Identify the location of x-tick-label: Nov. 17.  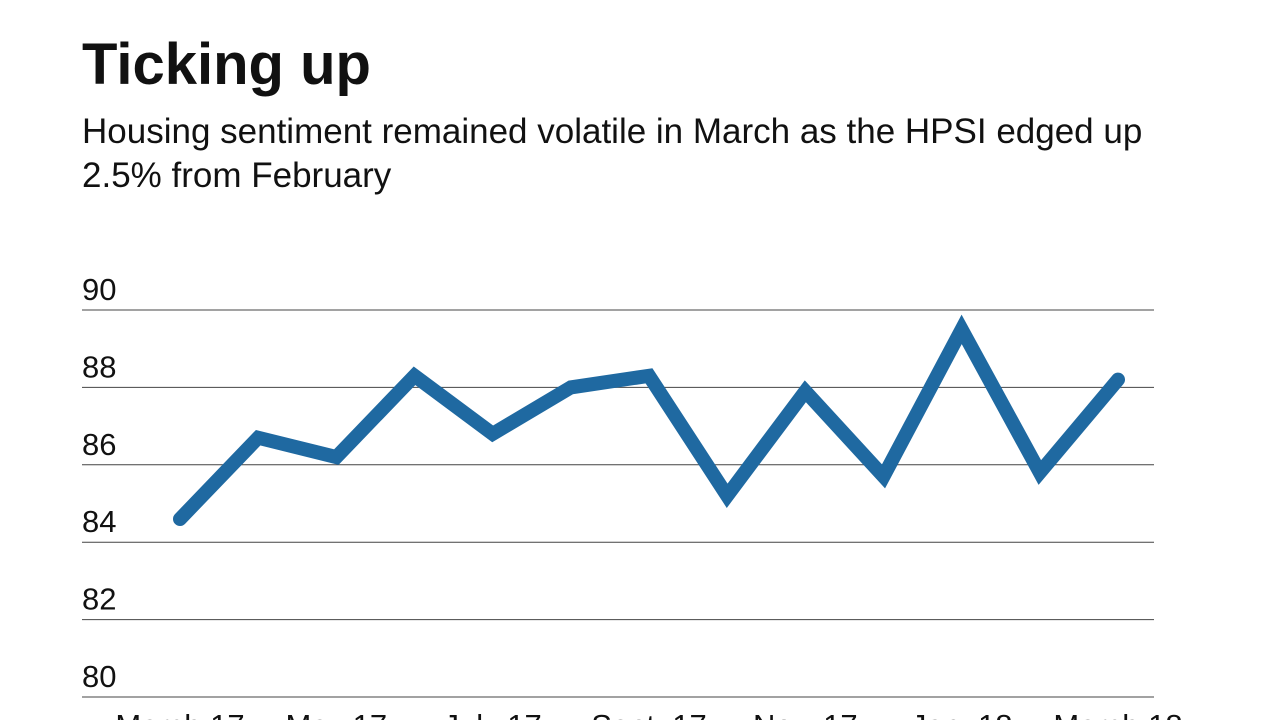
(805, 714).